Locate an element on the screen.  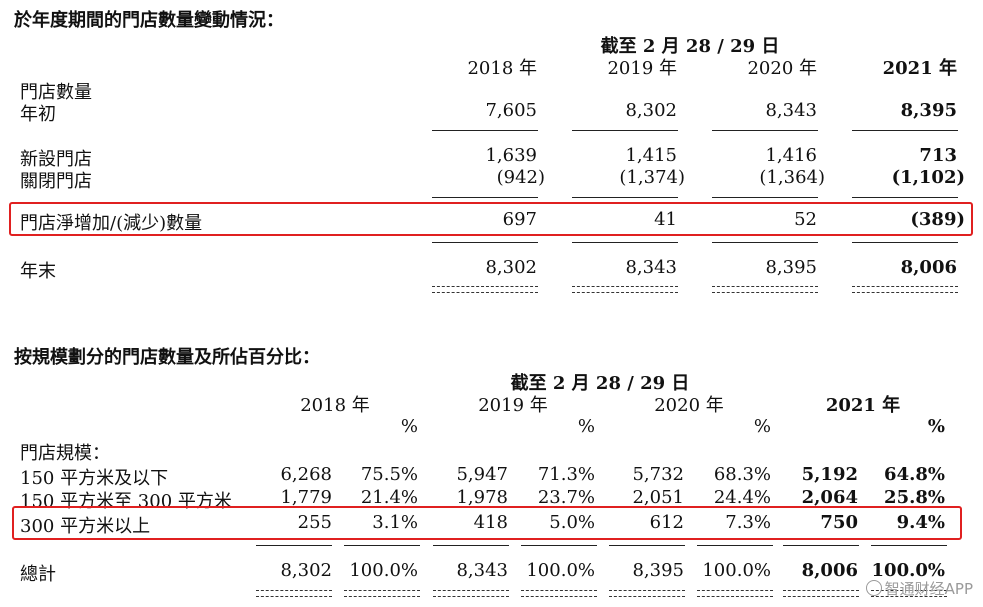
table1-row-label: 年初 is located at coordinates (38, 114).